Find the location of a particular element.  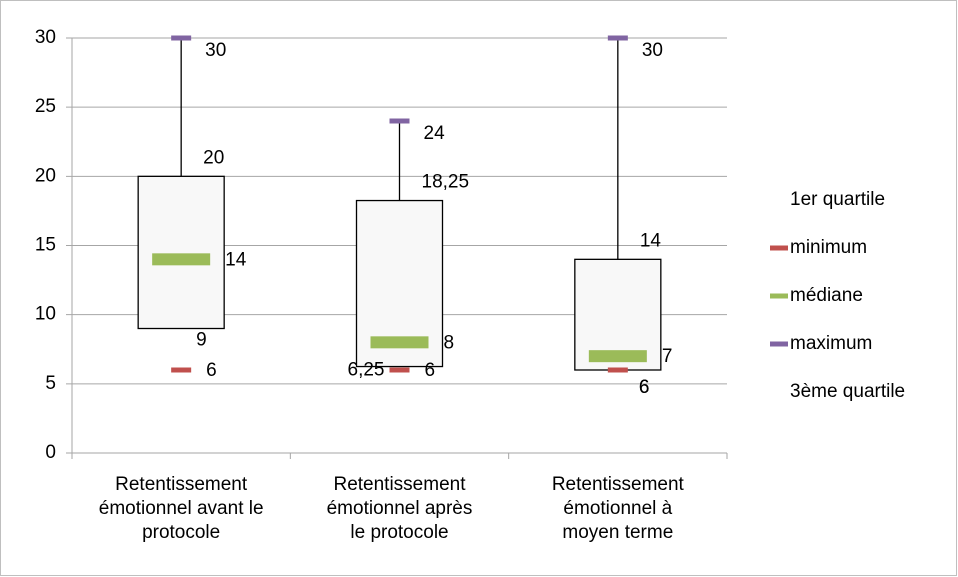

x-tick-label: Retentissement émotionnel à moyen terme is located at coordinates (617, 508).